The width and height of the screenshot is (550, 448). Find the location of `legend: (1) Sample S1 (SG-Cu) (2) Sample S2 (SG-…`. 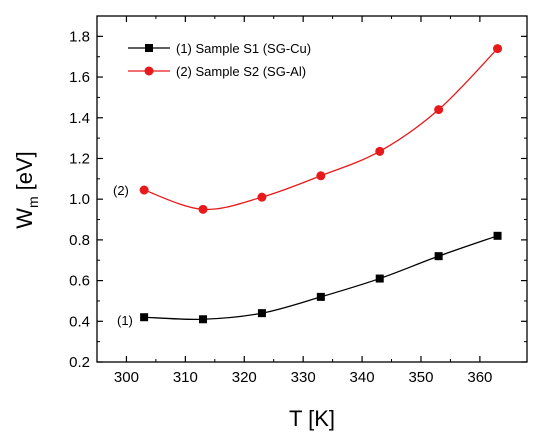

legend: (1) Sample S1 (SG-Cu) (2) Sample S2 (SG-… is located at coordinates (219, 60).